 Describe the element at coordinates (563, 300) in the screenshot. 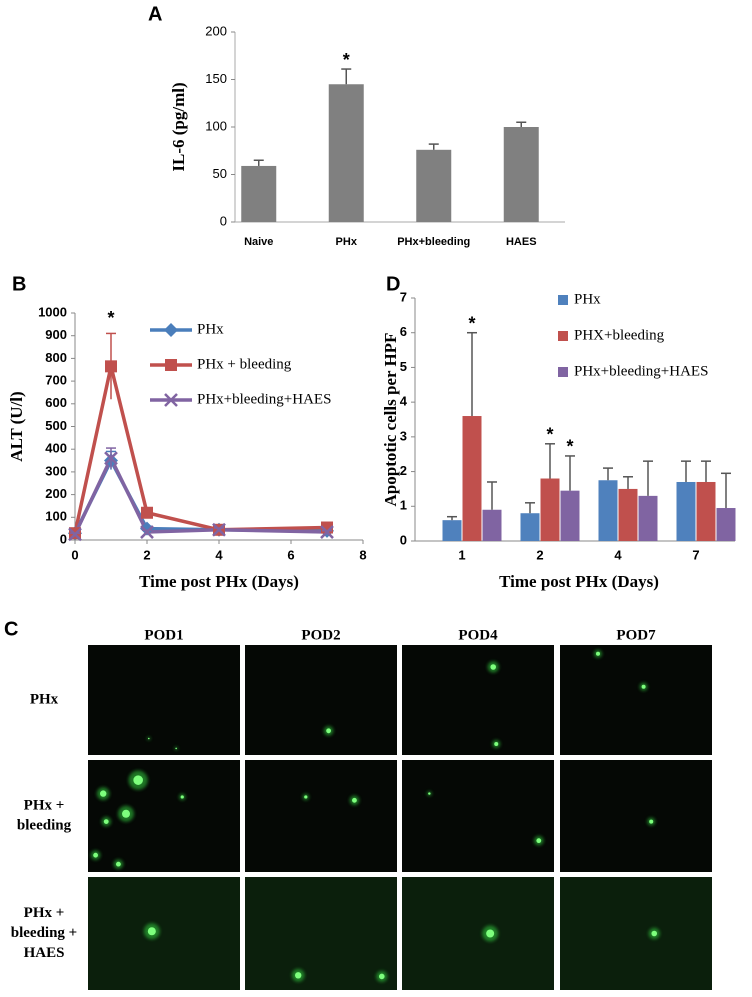

I see `legend-swatch` at that location.